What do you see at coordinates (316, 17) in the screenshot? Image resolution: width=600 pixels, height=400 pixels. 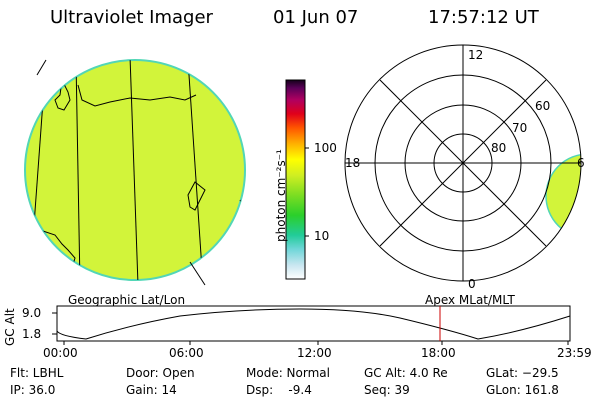 I see `header-date: 01 Jun 07` at bounding box center [316, 17].